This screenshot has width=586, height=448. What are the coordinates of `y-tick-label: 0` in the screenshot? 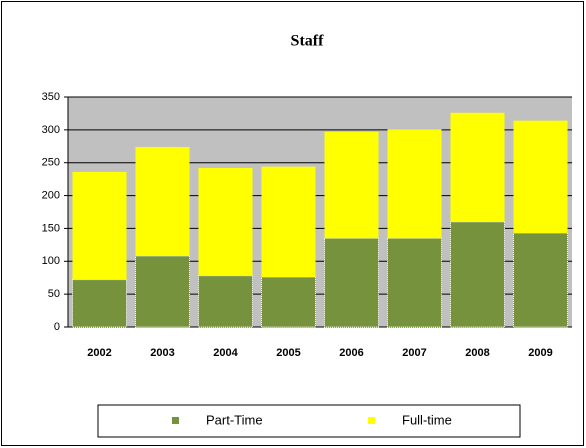 It's located at (57, 327).